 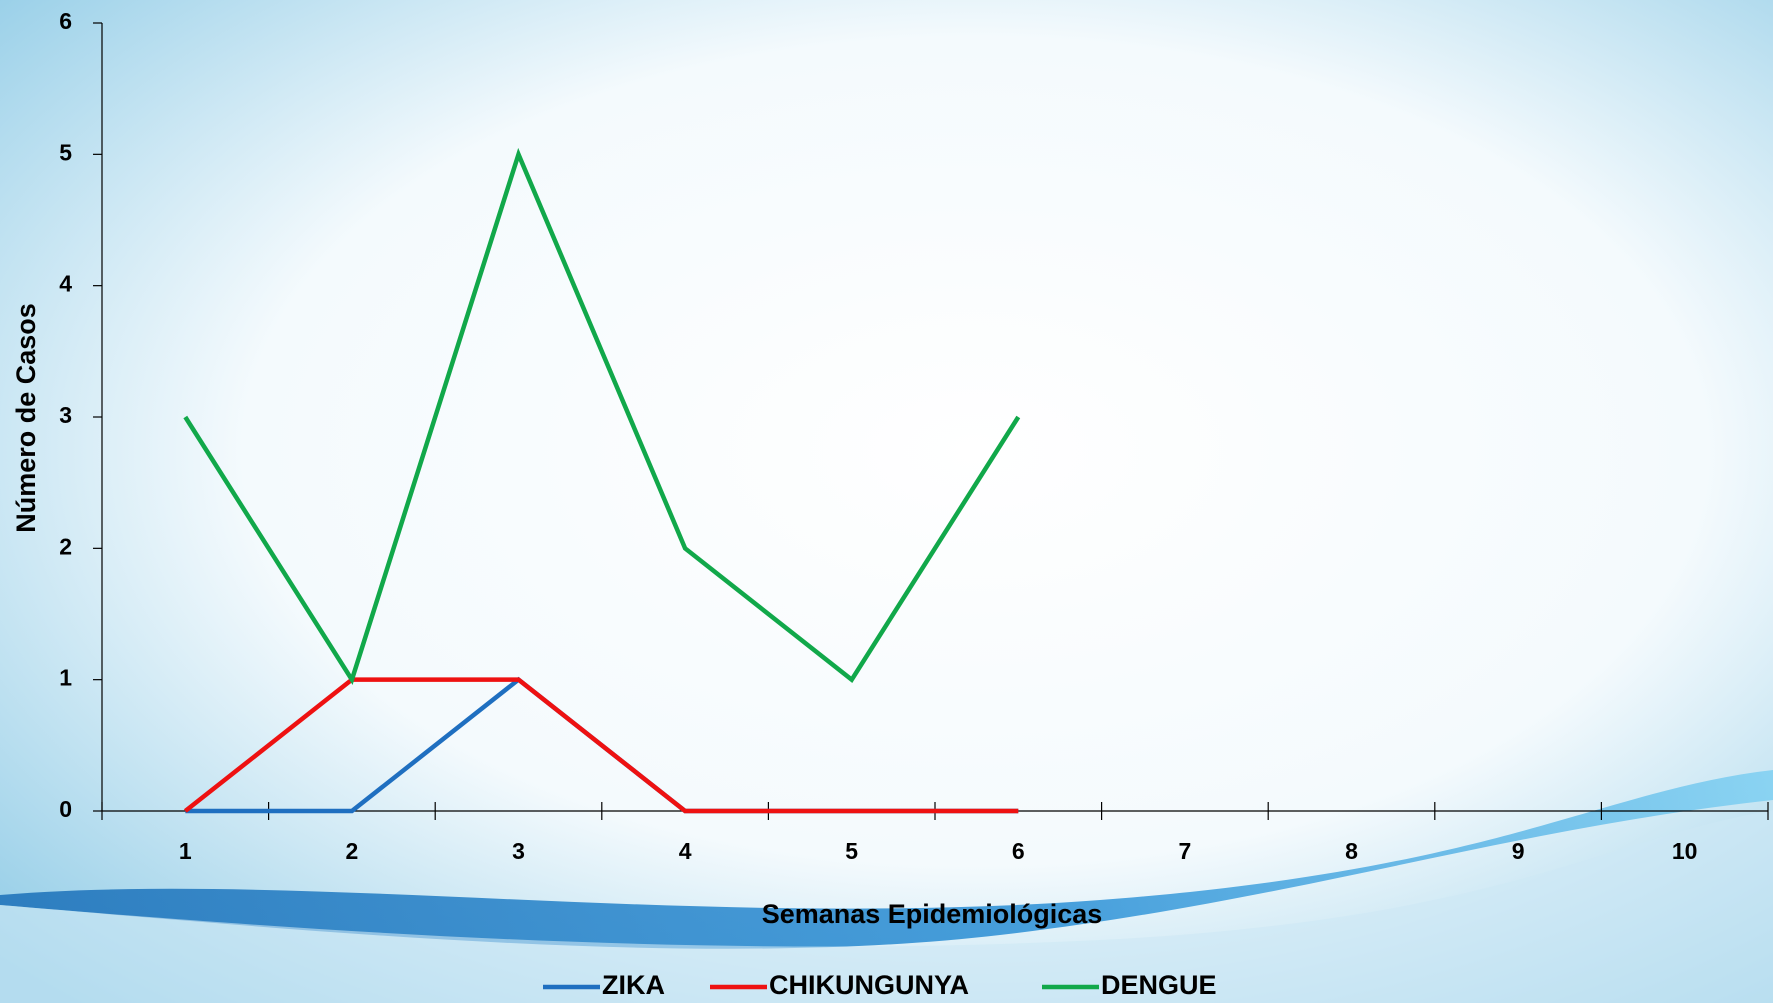 What do you see at coordinates (685, 851) in the screenshot?
I see `x-tick-label: 4` at bounding box center [685, 851].